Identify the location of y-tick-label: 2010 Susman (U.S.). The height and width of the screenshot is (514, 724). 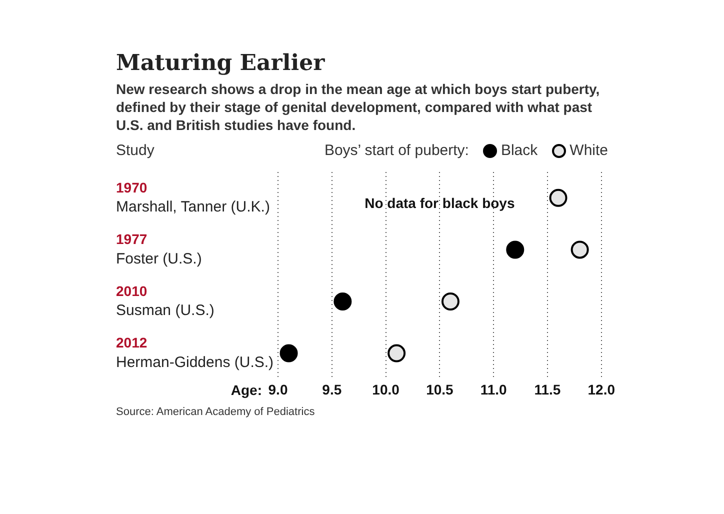
(165, 301).